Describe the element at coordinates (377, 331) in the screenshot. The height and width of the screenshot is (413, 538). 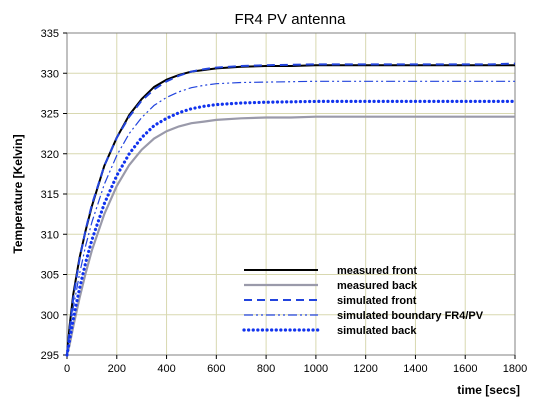
I see `legend-label: simulated back` at that location.